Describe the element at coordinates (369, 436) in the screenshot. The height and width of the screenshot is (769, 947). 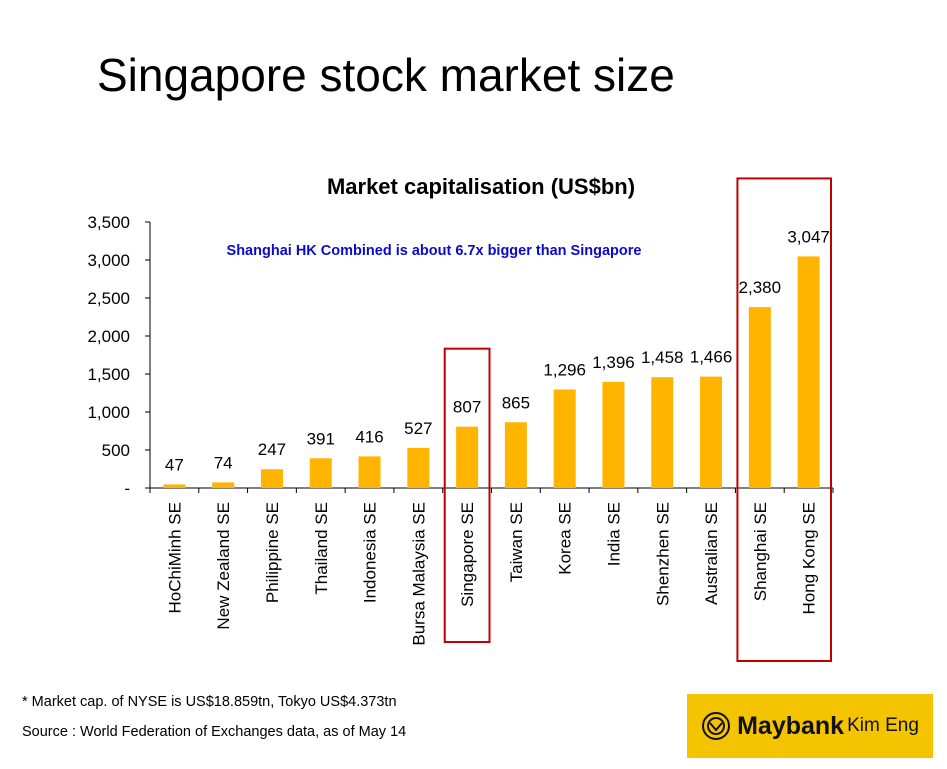
I see `data-label: 416` at that location.